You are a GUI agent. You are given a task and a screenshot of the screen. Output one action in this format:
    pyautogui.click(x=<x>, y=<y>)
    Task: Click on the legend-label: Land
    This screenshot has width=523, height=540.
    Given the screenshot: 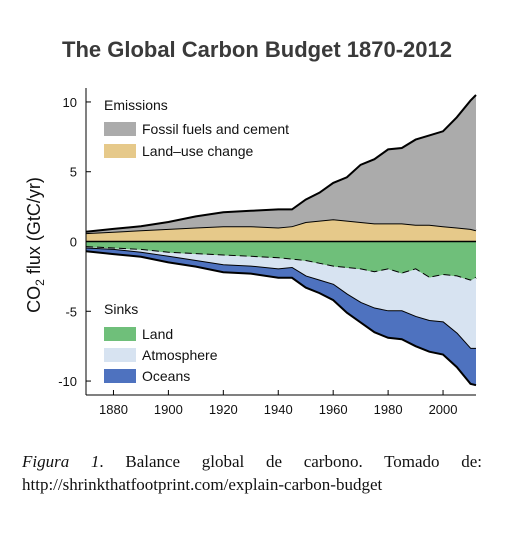 What is the action you would take?
    pyautogui.click(x=157, y=334)
    